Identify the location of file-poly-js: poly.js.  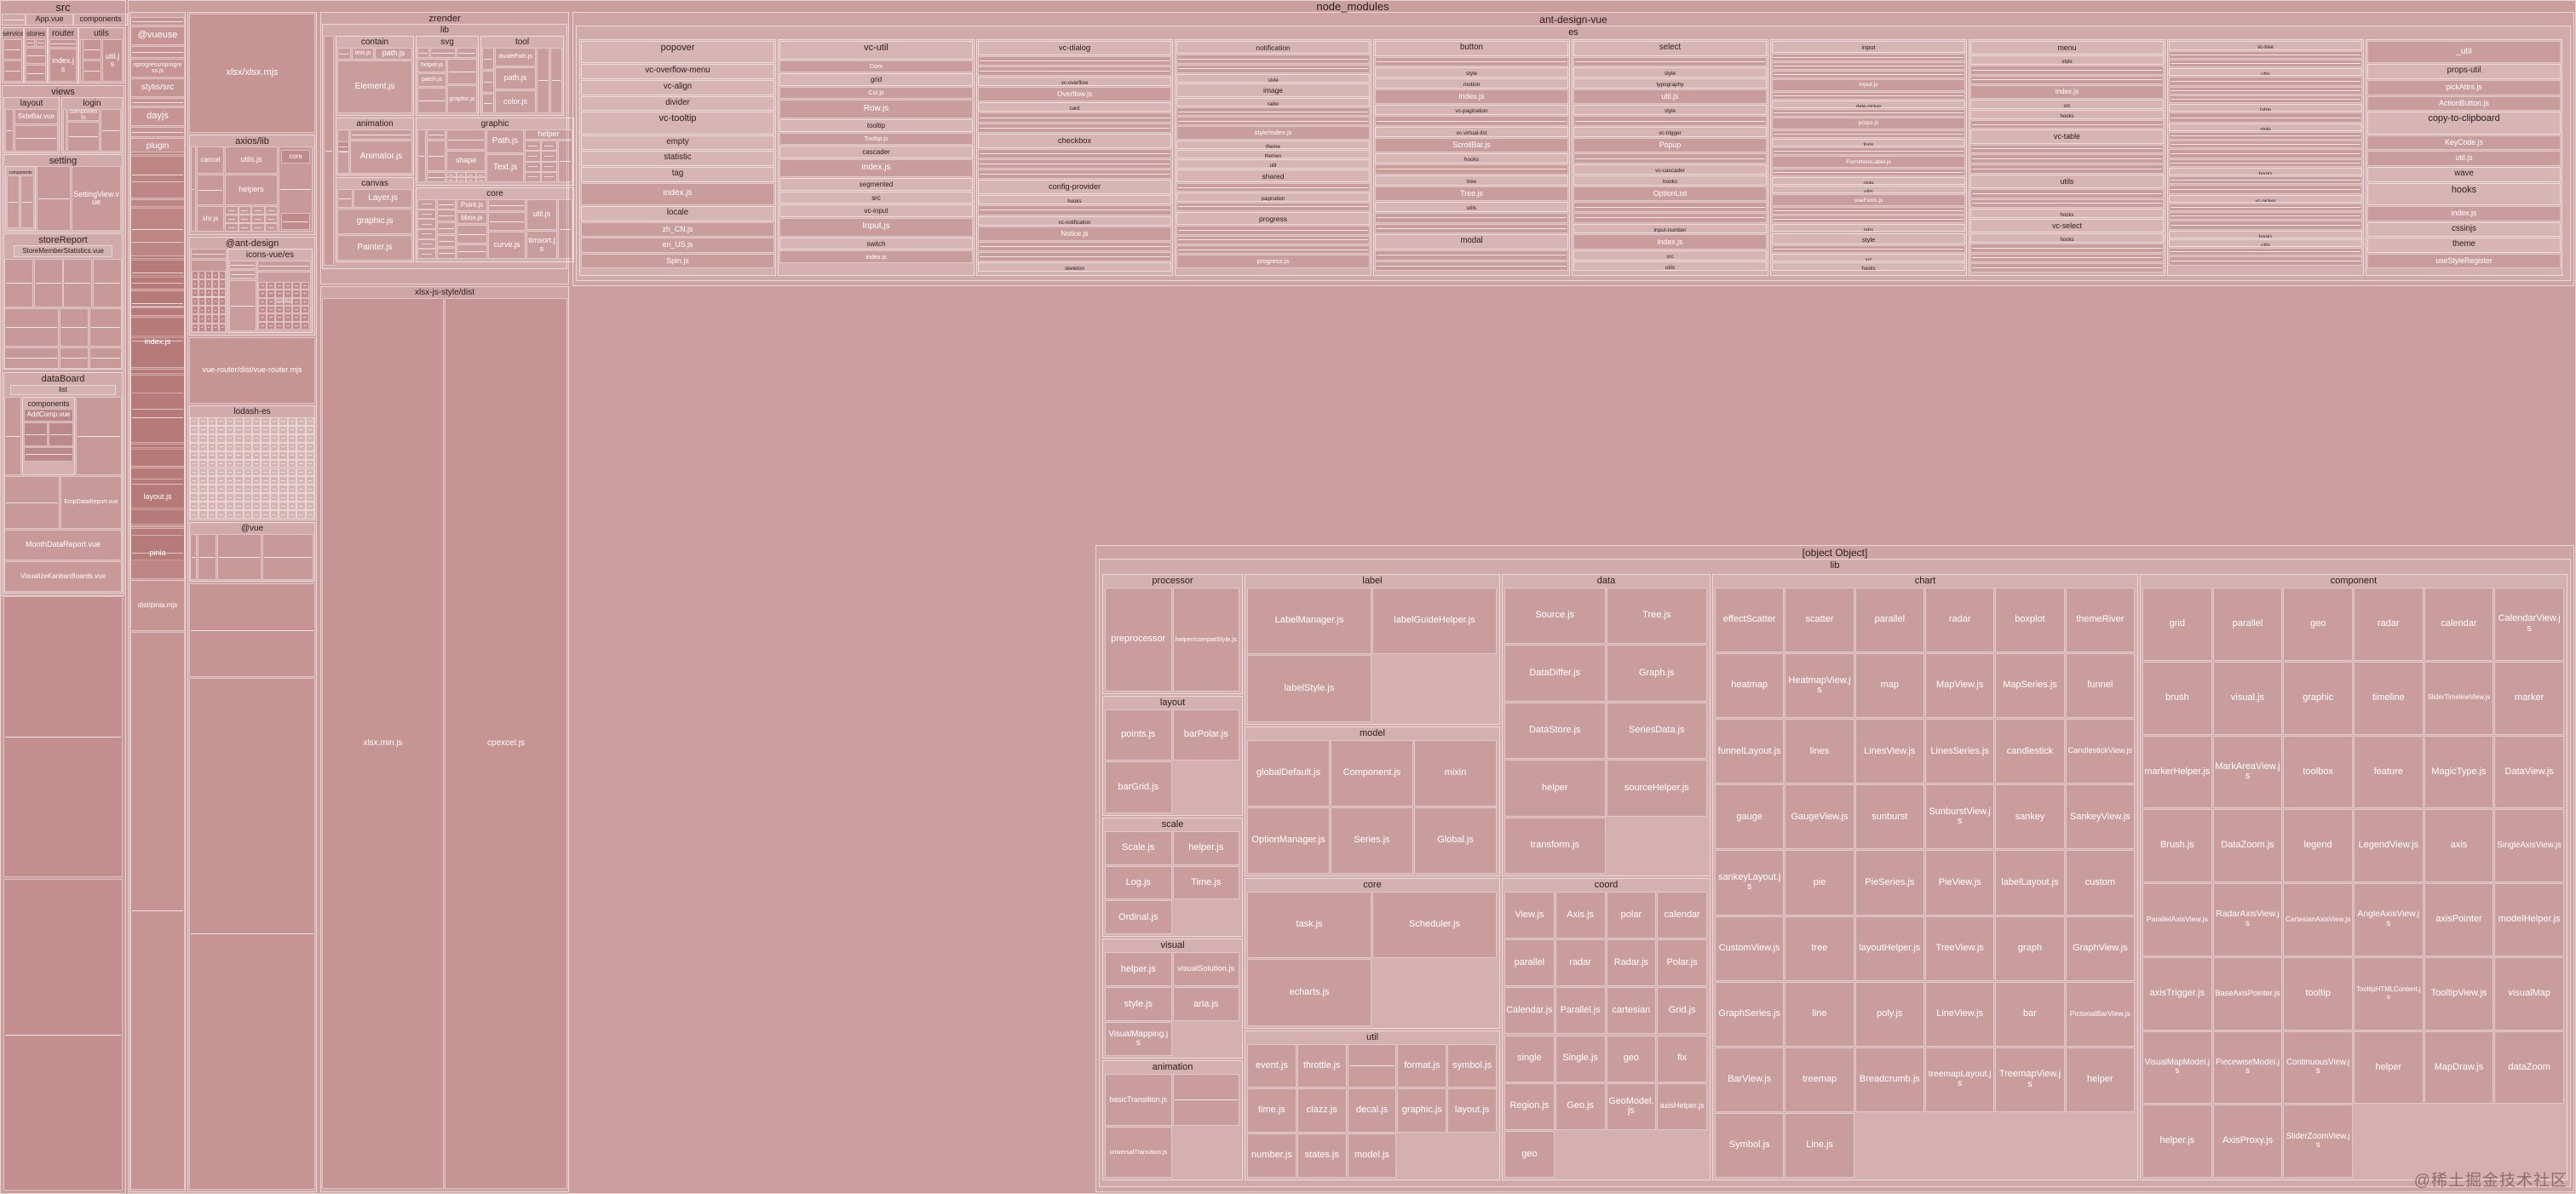
(1889, 1014).